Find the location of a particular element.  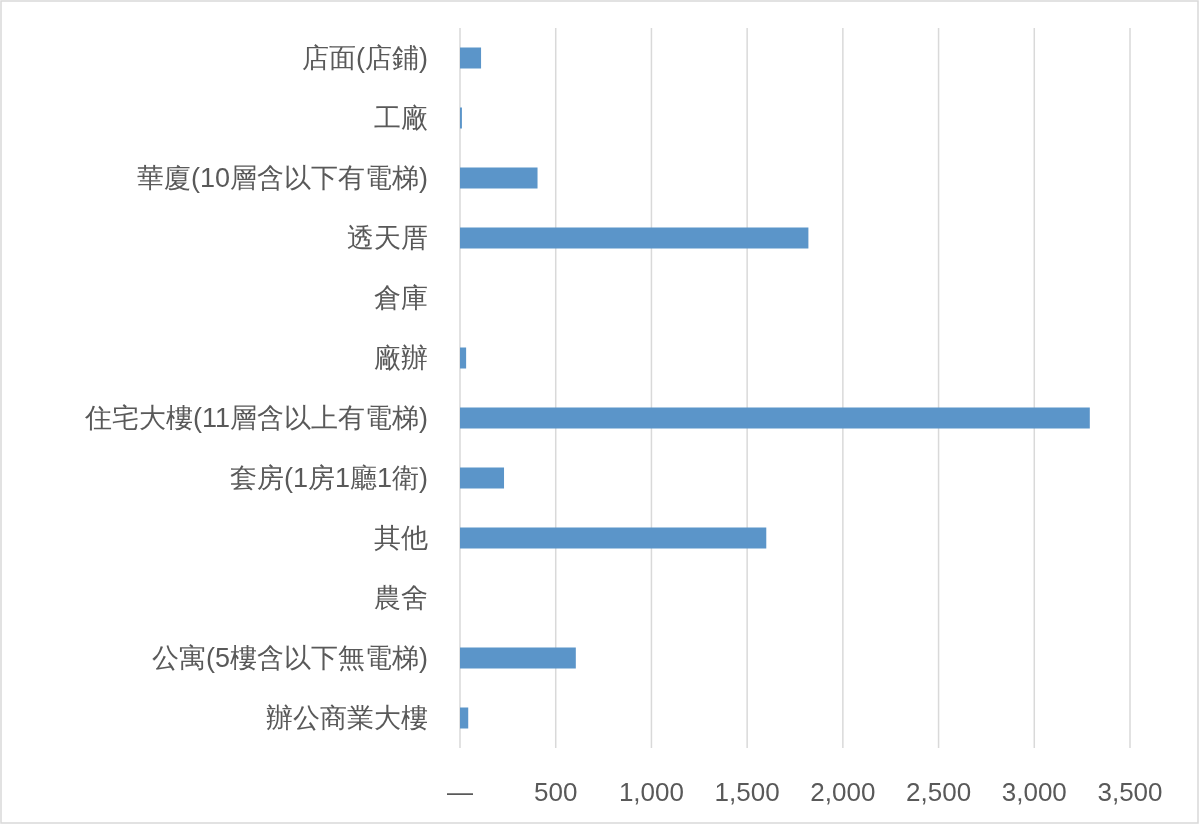

y-tick-label: 工廠 is located at coordinates (401, 118).